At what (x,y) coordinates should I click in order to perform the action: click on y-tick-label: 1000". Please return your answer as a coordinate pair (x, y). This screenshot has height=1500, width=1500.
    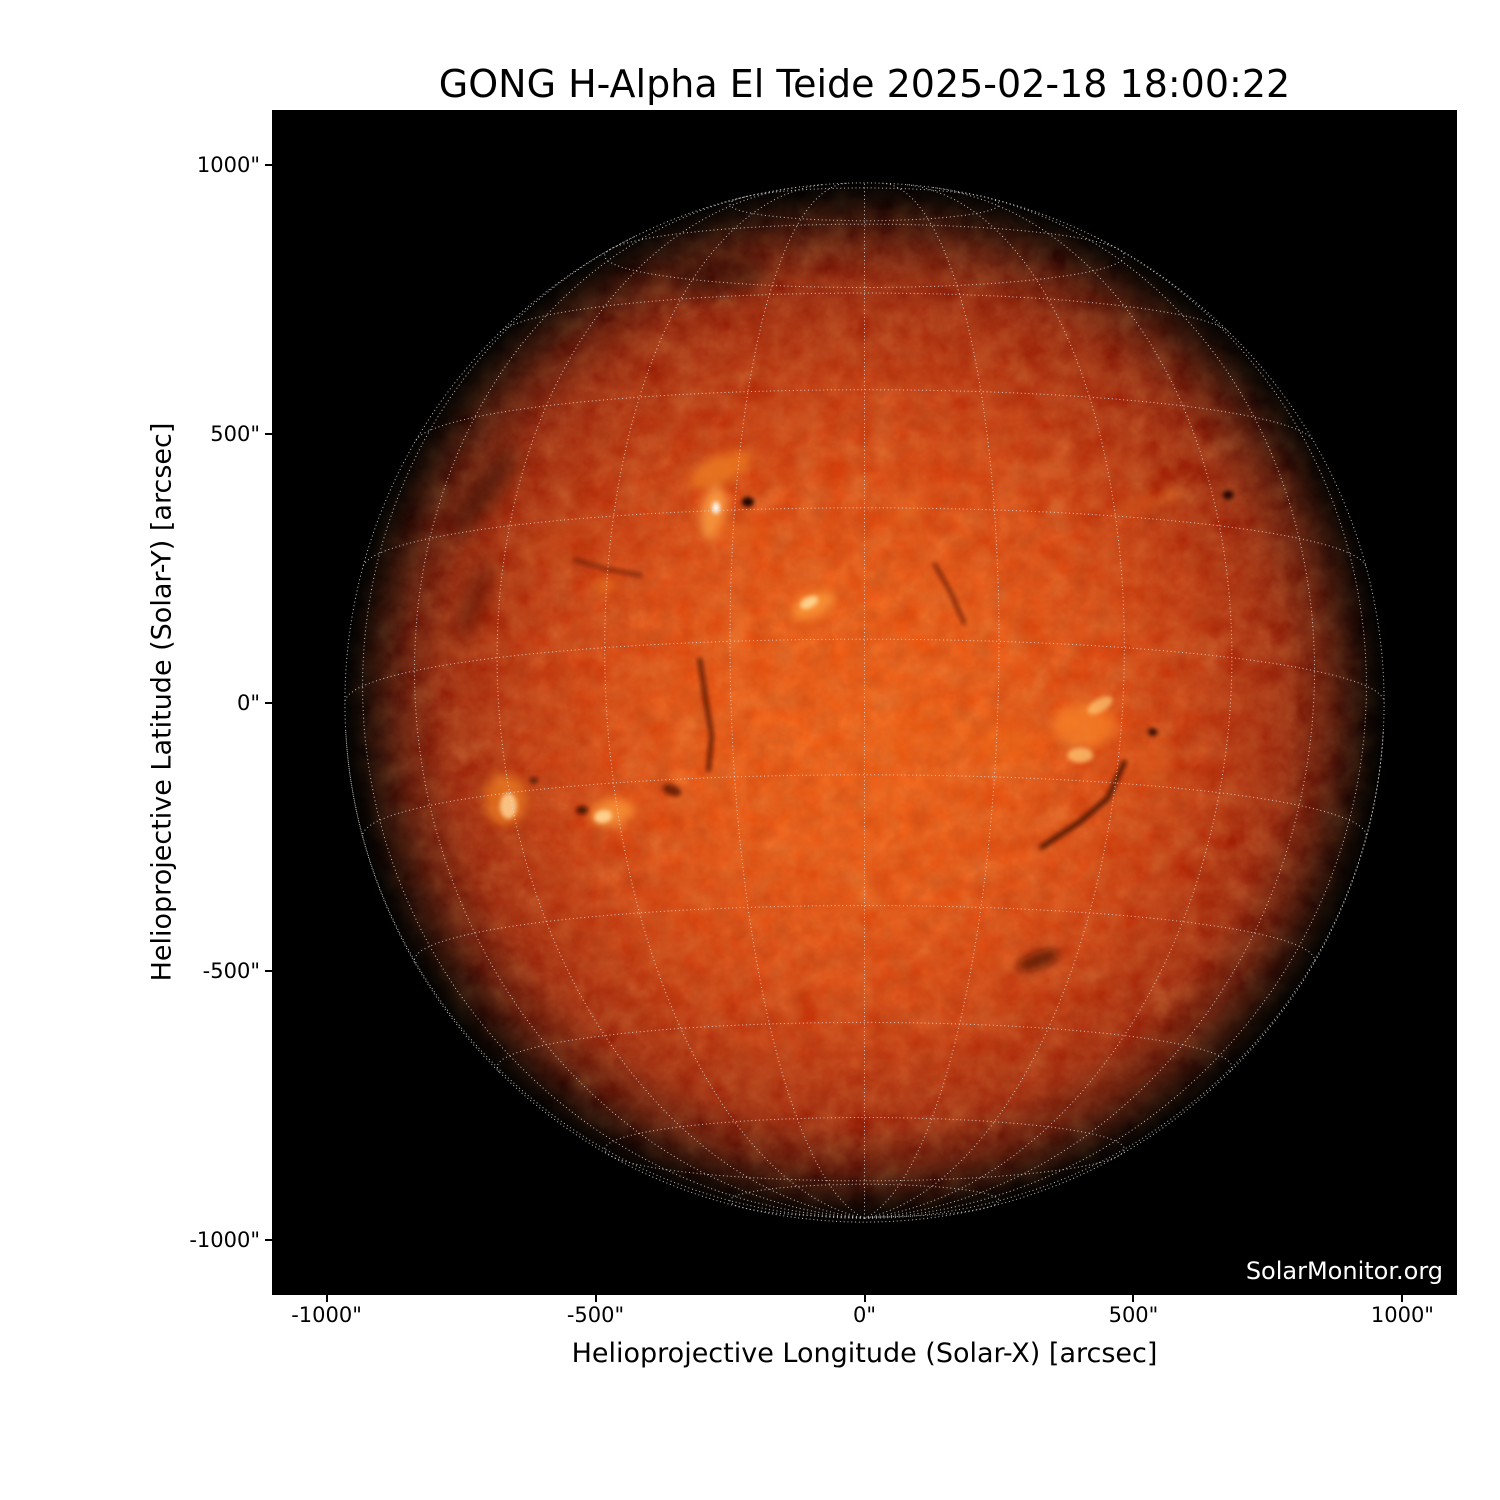
    Looking at the image, I should click on (228, 164).